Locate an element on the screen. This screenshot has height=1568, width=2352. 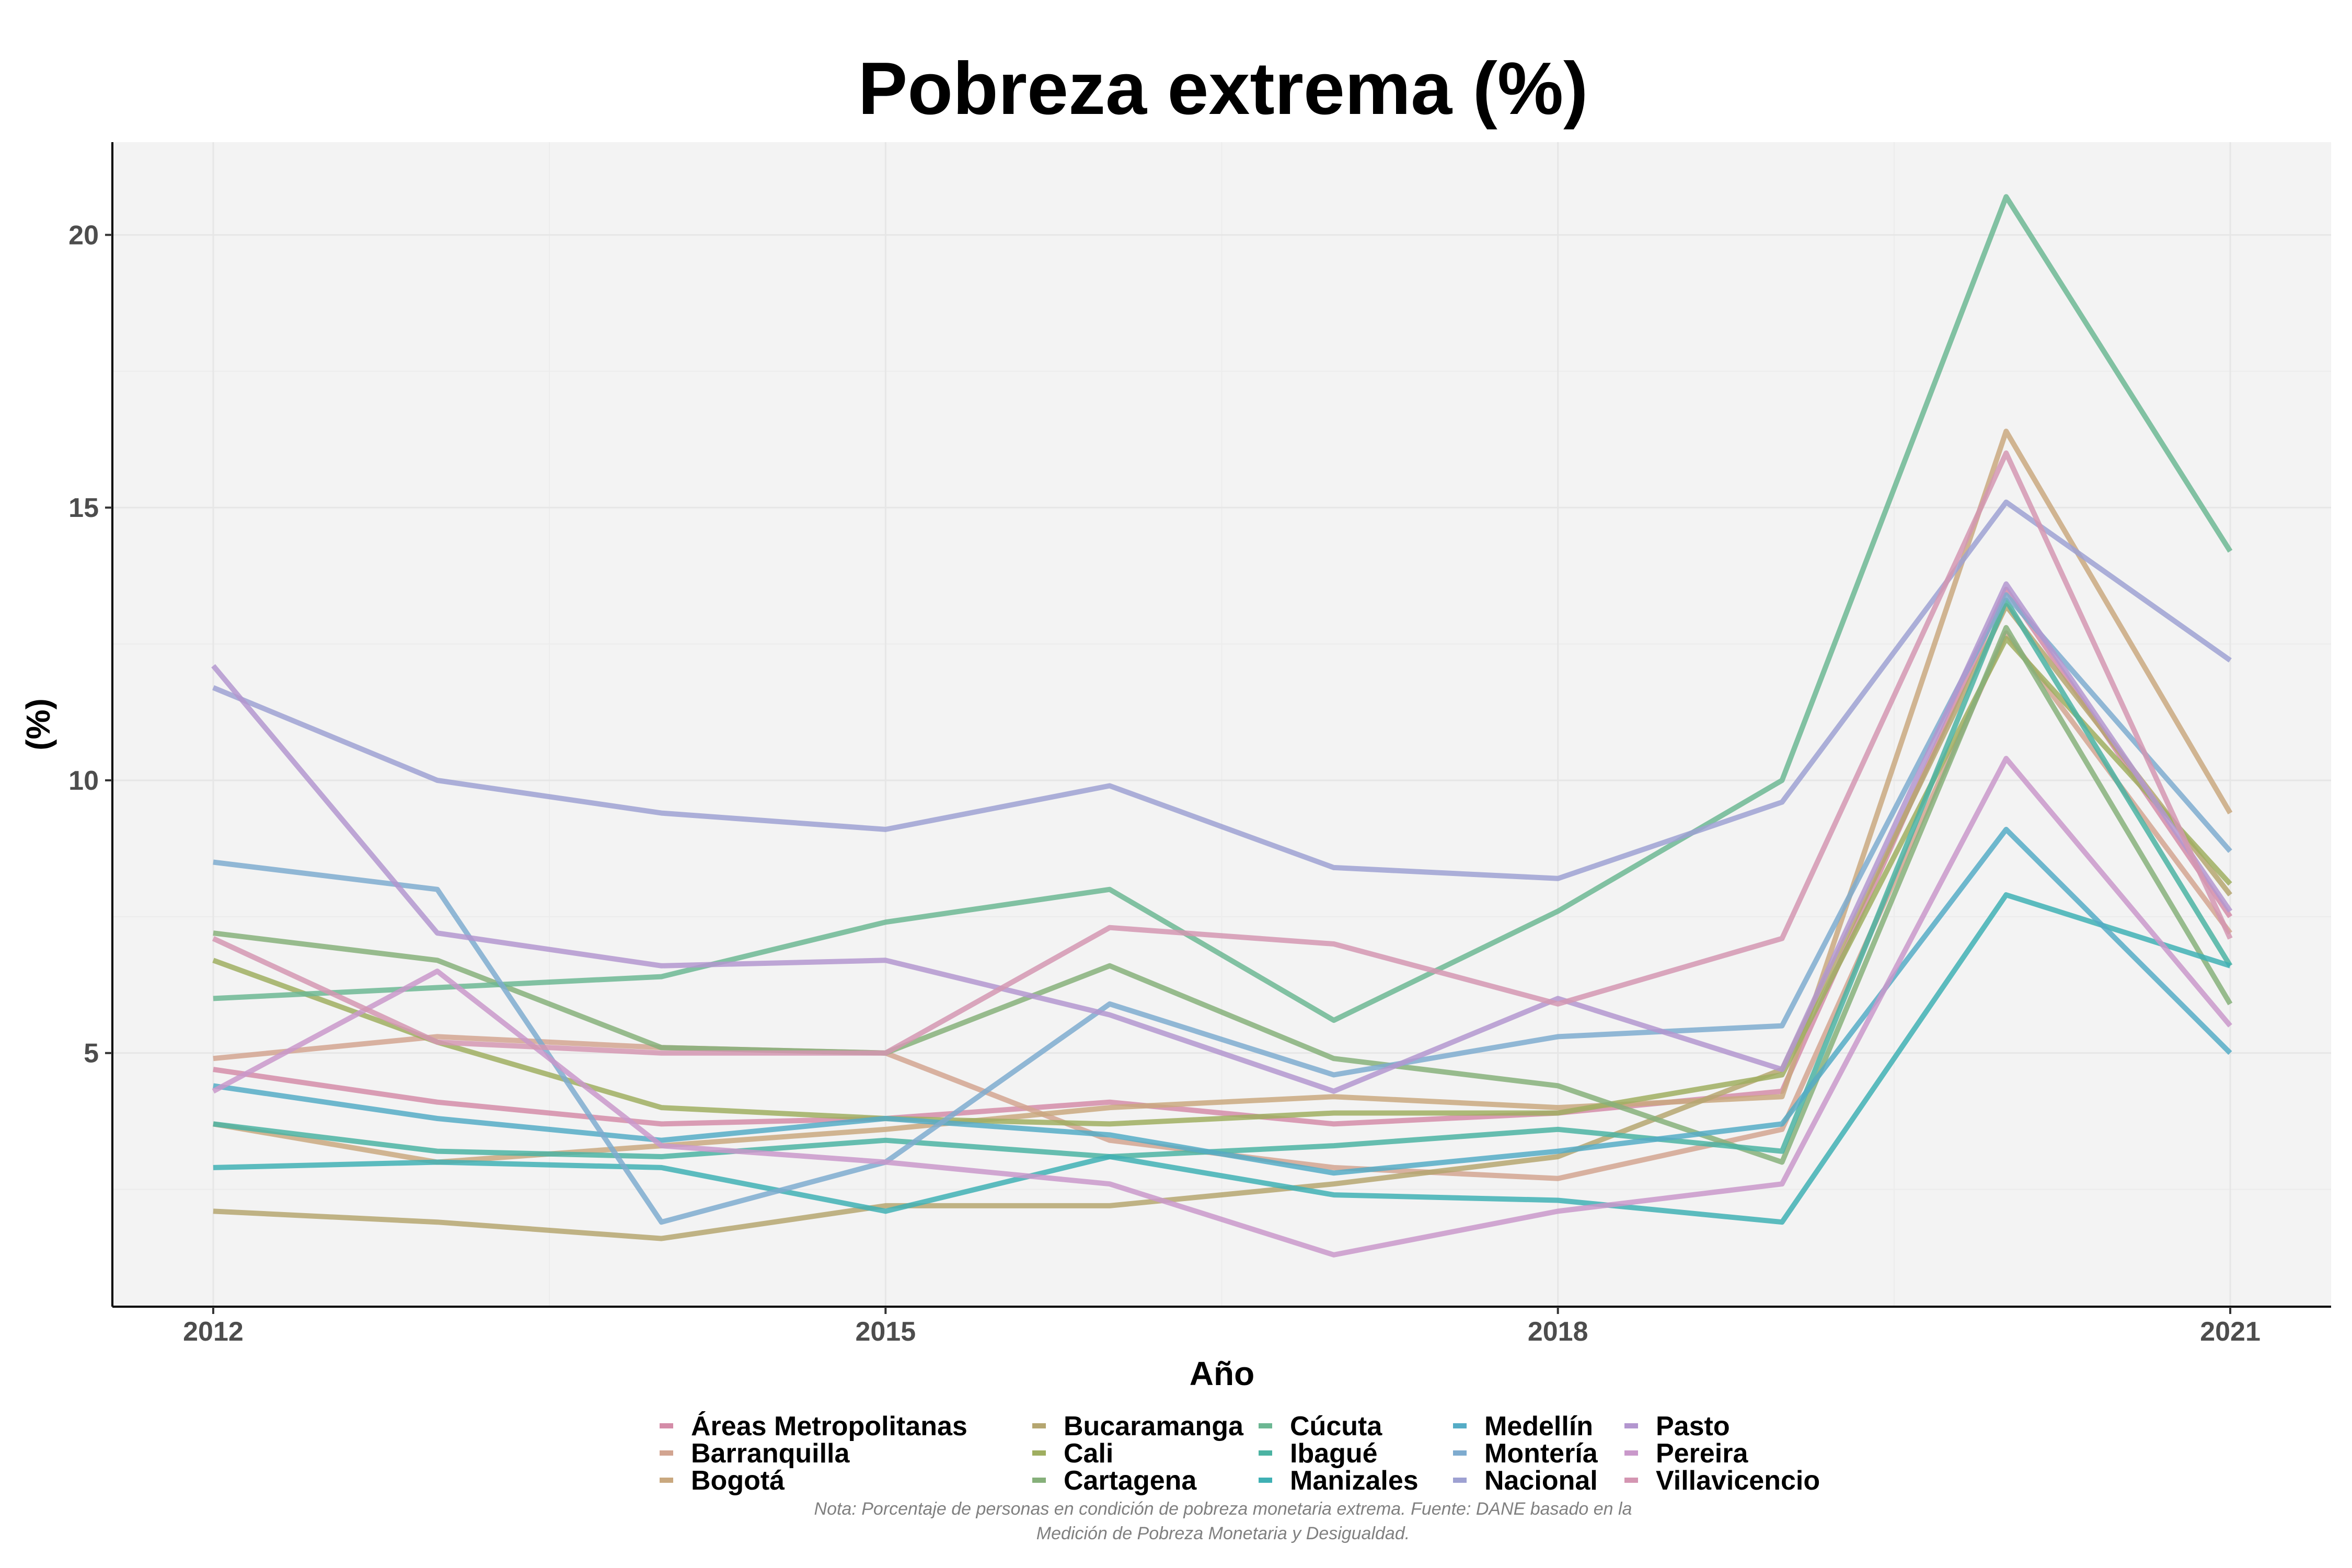
y-tick-label: 5 is located at coordinates (91, 1054).